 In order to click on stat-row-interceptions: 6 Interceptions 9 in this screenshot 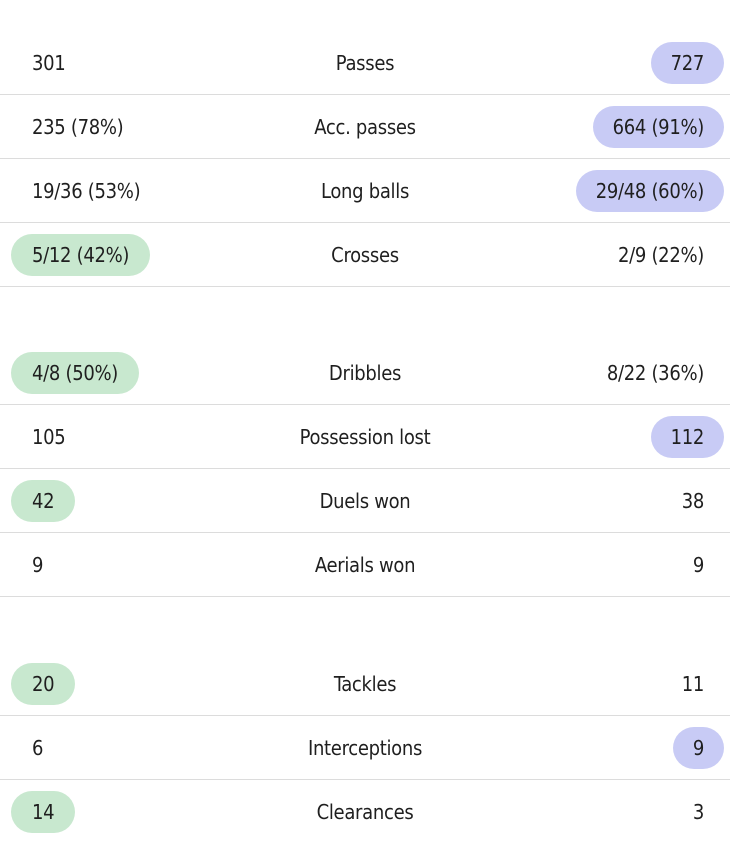, I will do `click(365, 748)`.